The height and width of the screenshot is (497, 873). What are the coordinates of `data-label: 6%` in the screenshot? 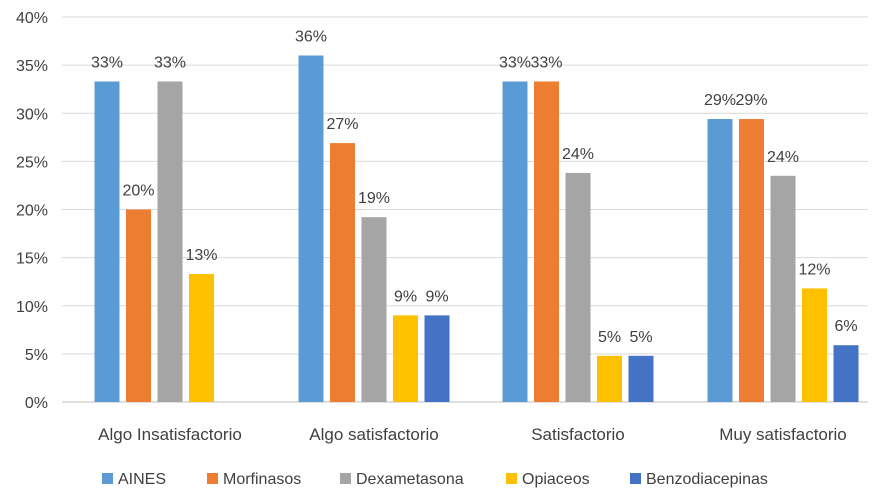 It's located at (845, 326).